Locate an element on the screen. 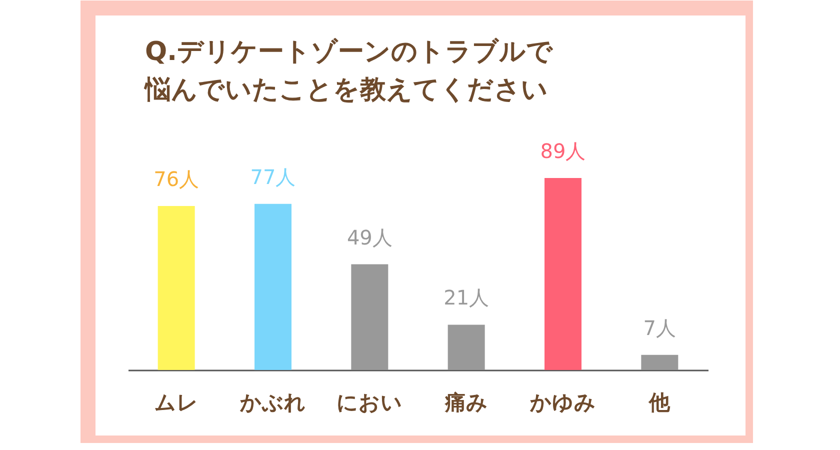 This screenshot has width=840, height=450. x-tick-label: 他 is located at coordinates (660, 402).